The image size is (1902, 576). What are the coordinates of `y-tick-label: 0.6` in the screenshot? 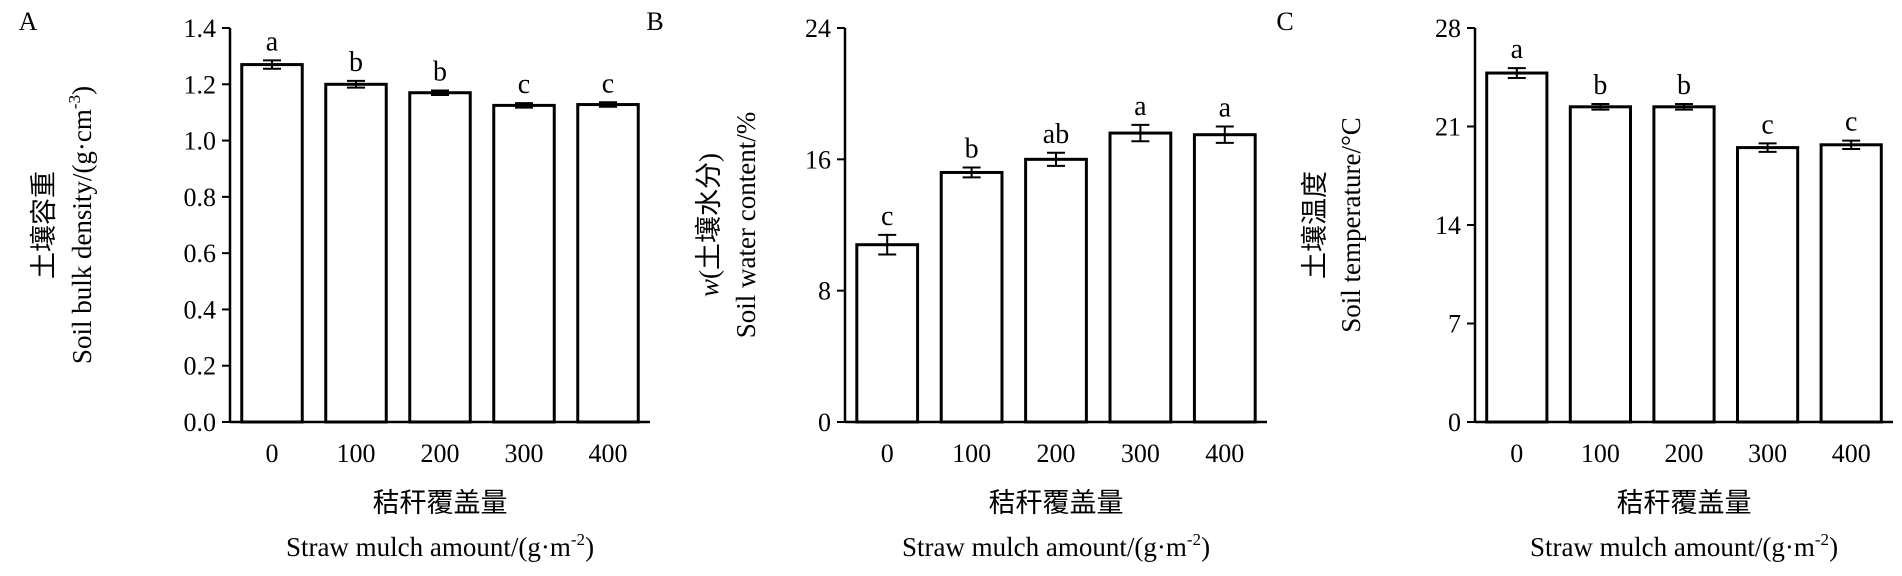 It's located at (200, 253).